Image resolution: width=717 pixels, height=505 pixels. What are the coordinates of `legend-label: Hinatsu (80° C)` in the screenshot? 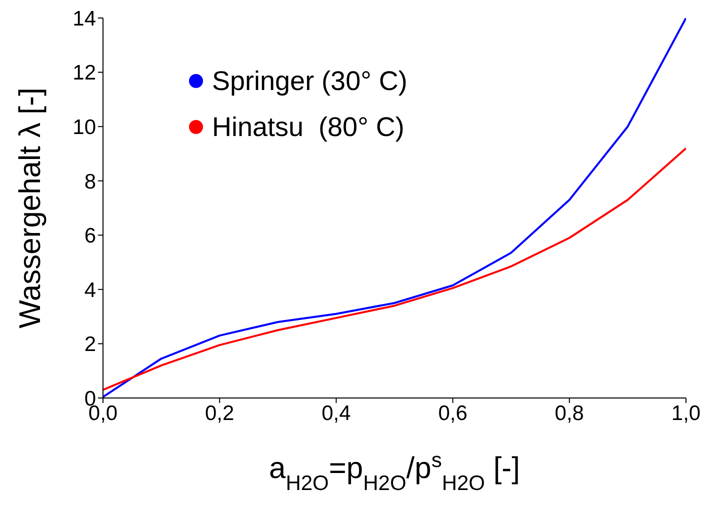 It's located at (308, 127).